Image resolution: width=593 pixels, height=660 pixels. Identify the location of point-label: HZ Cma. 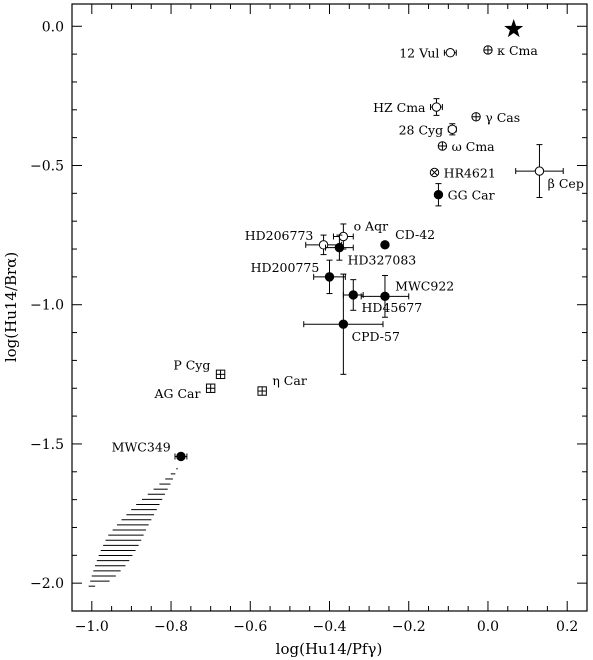
(399, 107).